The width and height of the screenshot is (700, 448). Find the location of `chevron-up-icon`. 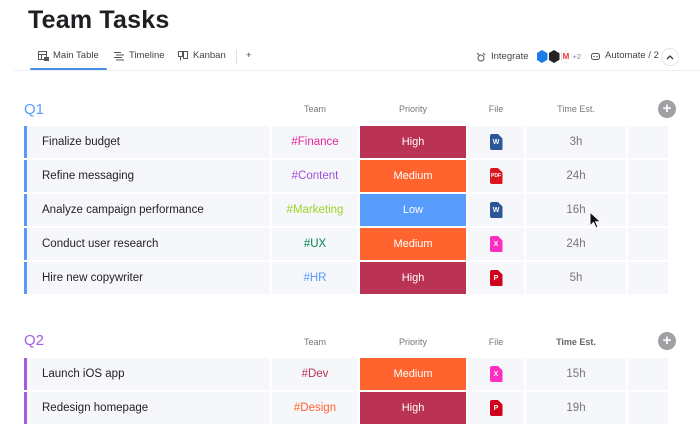

chevron-up-icon is located at coordinates (670, 57).